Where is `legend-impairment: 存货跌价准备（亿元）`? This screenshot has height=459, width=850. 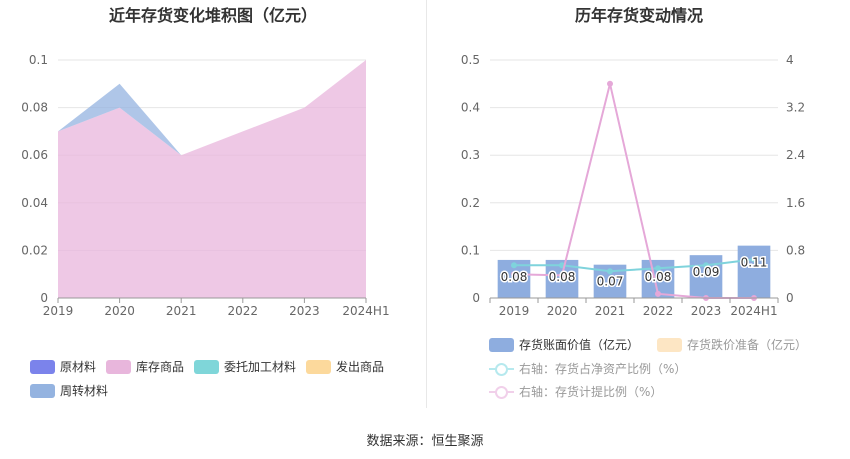
legend-impairment: 存货跌价准备（亿元） is located at coordinates (732, 344).